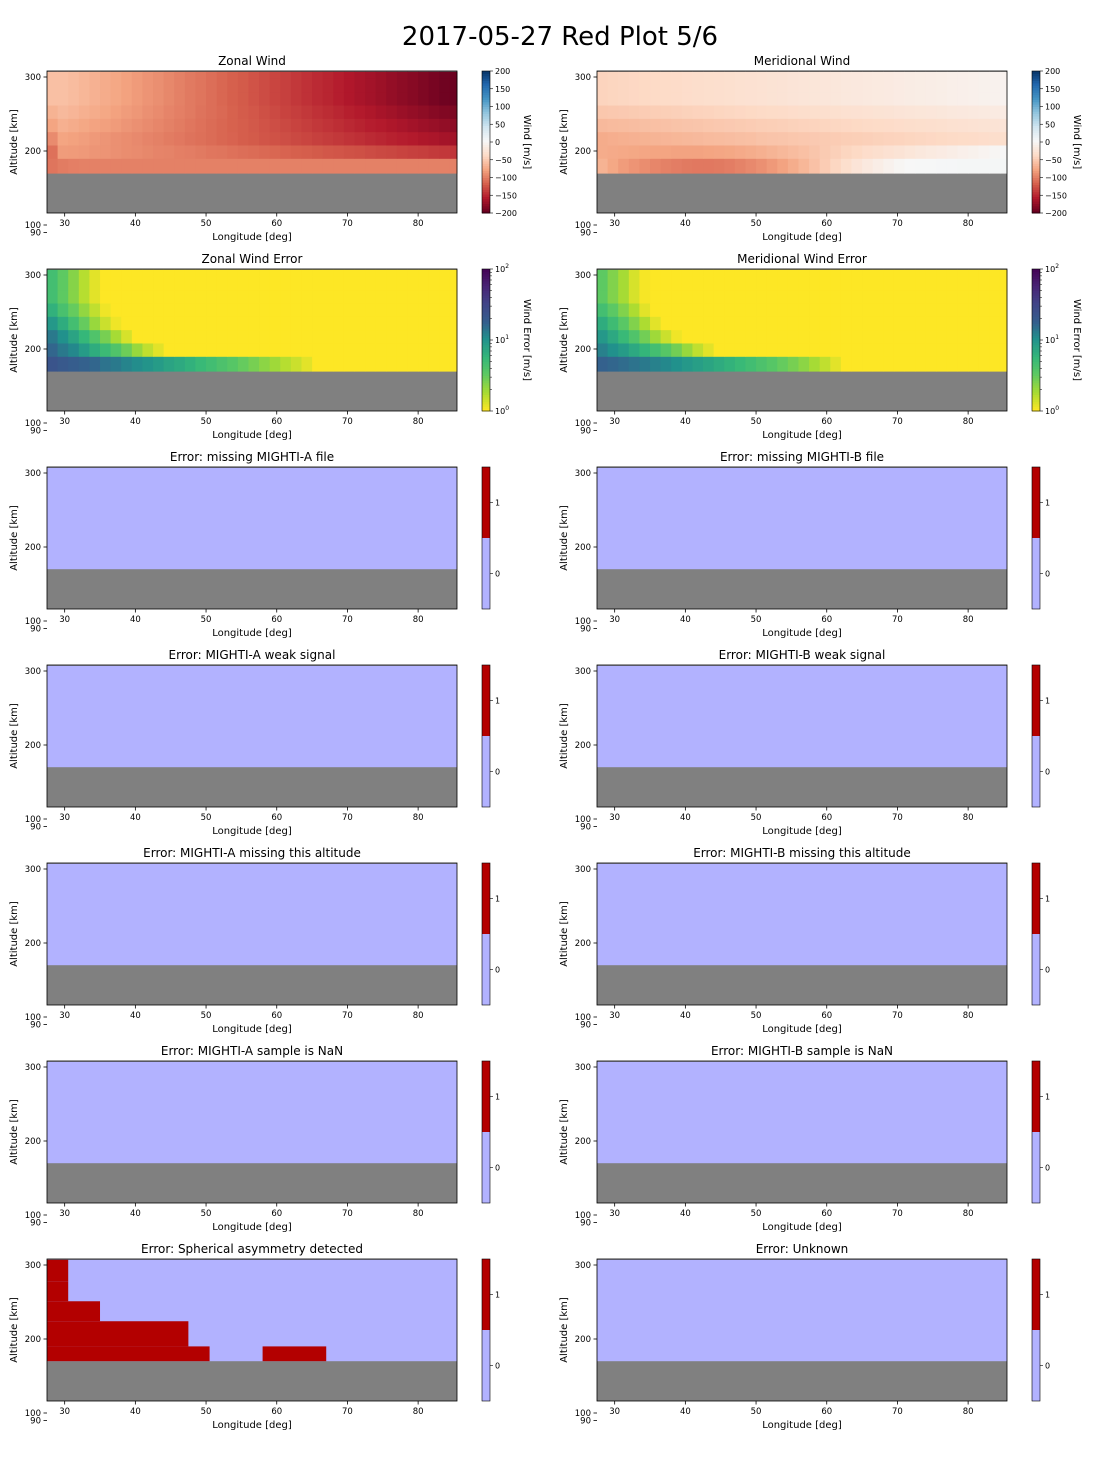  I want to click on x-axis-label: Longitude [deg], so click(802, 1425).